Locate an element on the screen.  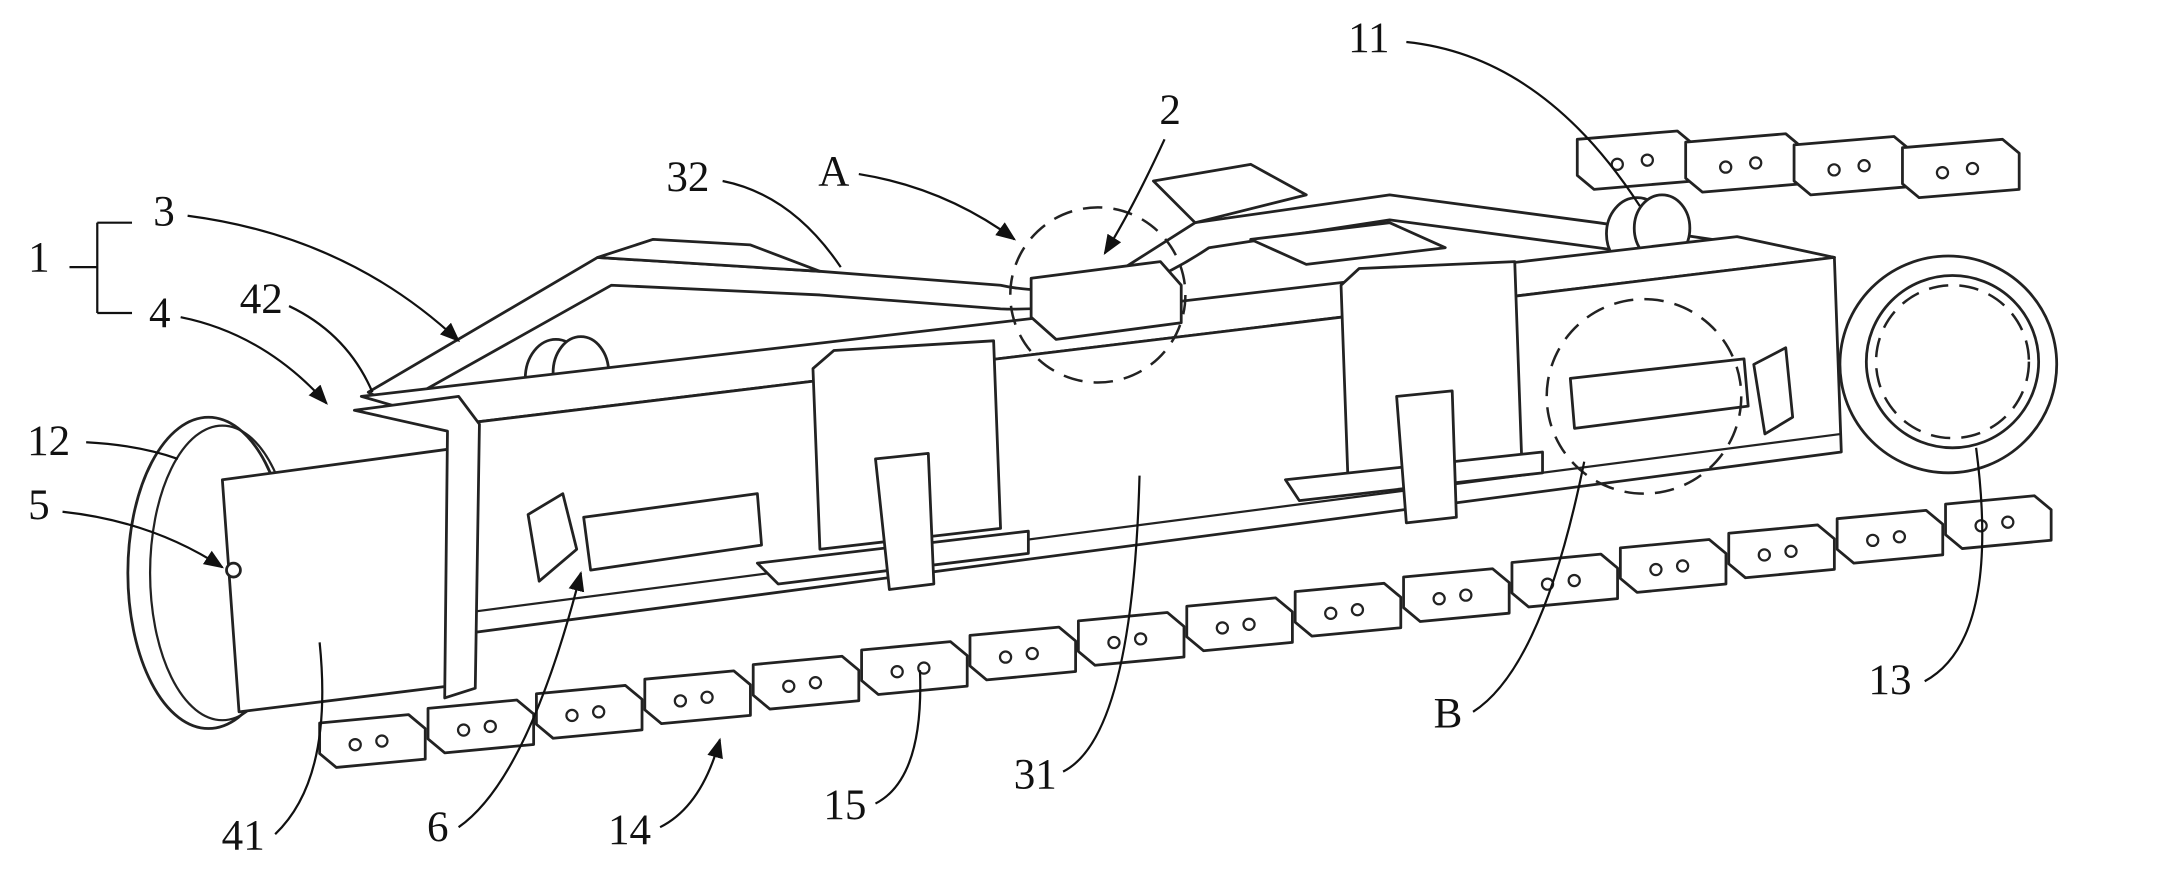
label: 3 is located at coordinates (164, 212).